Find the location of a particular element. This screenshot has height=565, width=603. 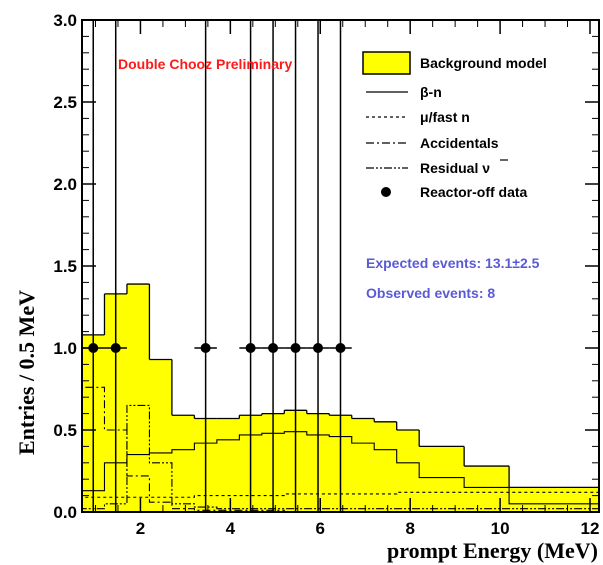

x-tick-label-2: 6 is located at coordinates (320, 528).